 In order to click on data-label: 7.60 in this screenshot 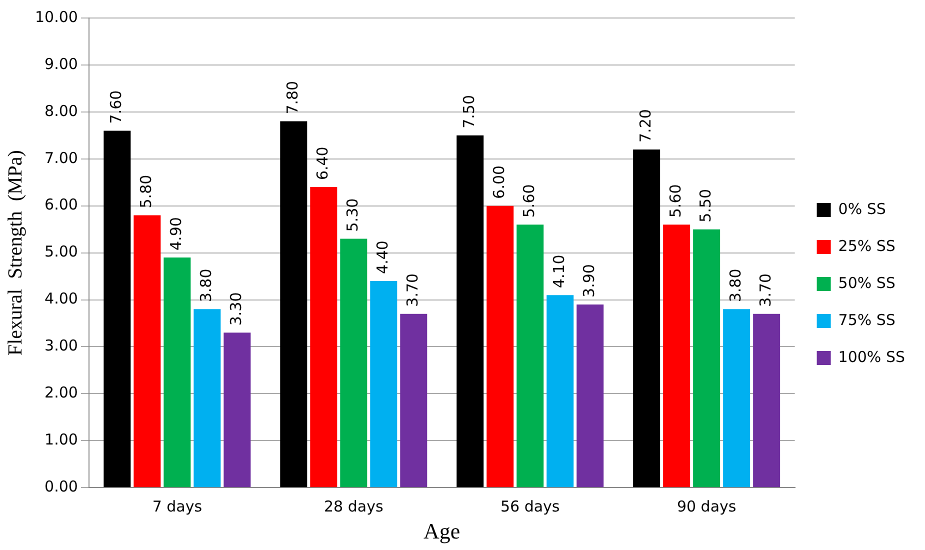, I will do `click(116, 107)`.